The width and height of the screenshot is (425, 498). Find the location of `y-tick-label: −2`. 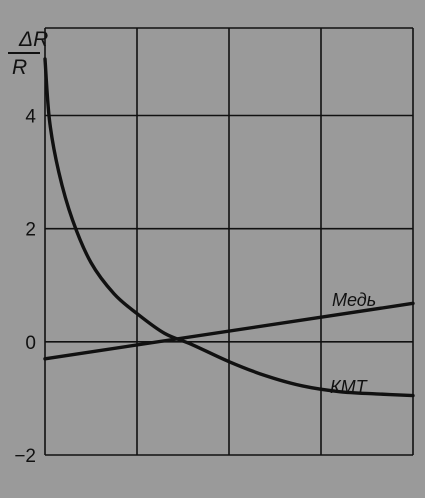

y-tick-label: −2 is located at coordinates (25, 456).